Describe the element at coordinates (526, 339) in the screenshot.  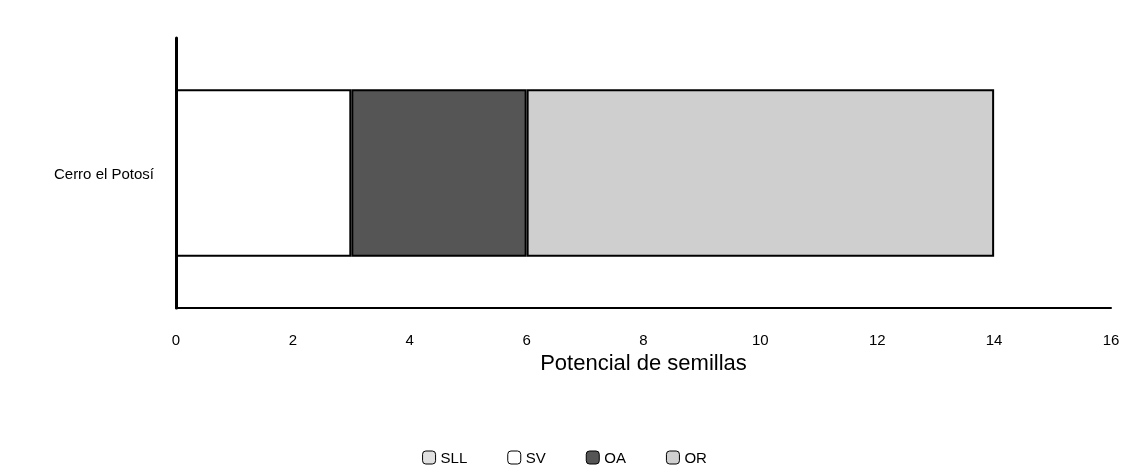
I see `x-tick-label: 6` at that location.